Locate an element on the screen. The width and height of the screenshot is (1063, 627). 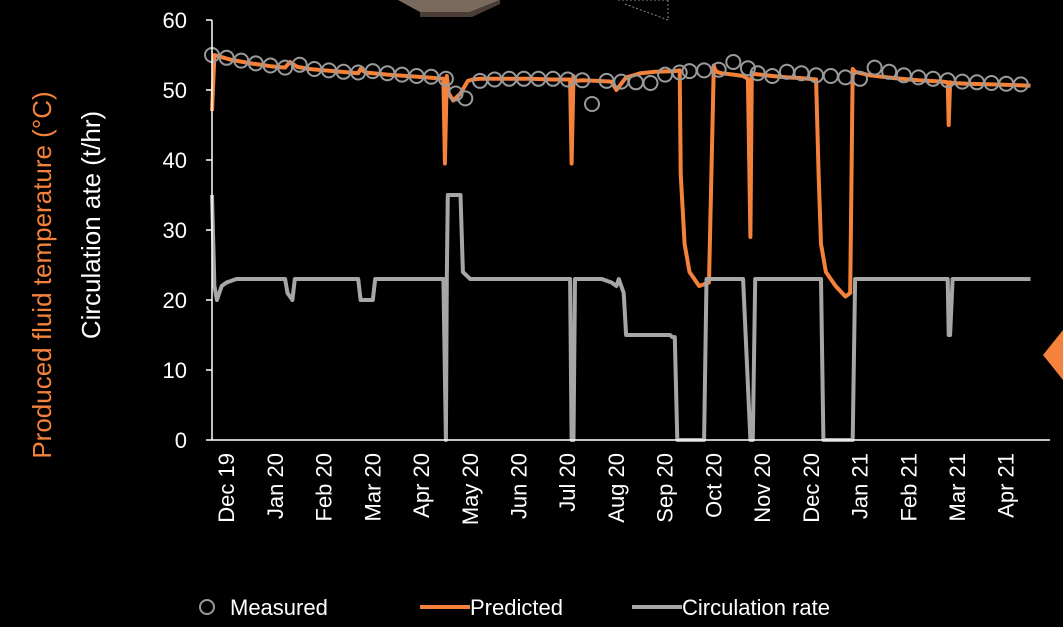
x-tick-label: Feb 21 is located at coordinates (908, 487).